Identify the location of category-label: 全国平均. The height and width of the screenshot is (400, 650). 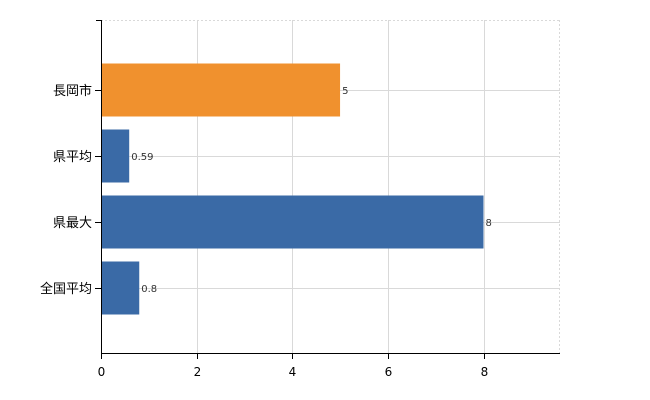
(66, 289).